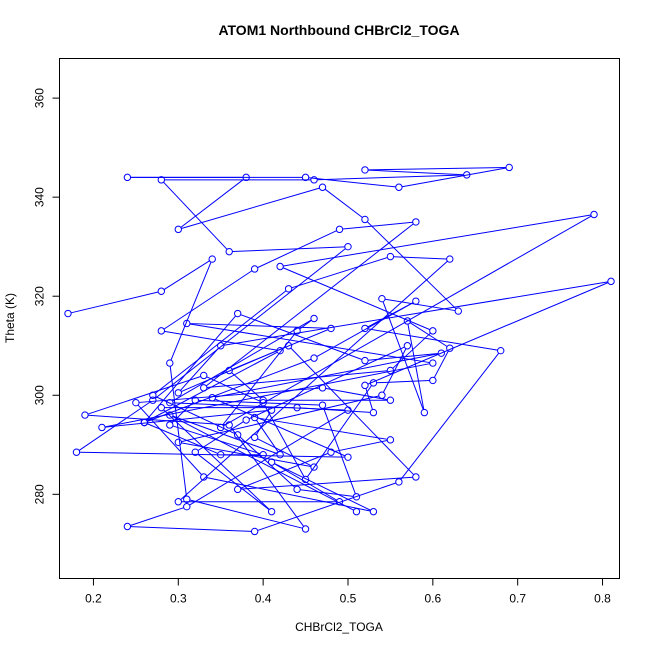 This screenshot has width=650, height=650. Describe the element at coordinates (178, 599) in the screenshot. I see `x-tick-label: 0.3` at that location.